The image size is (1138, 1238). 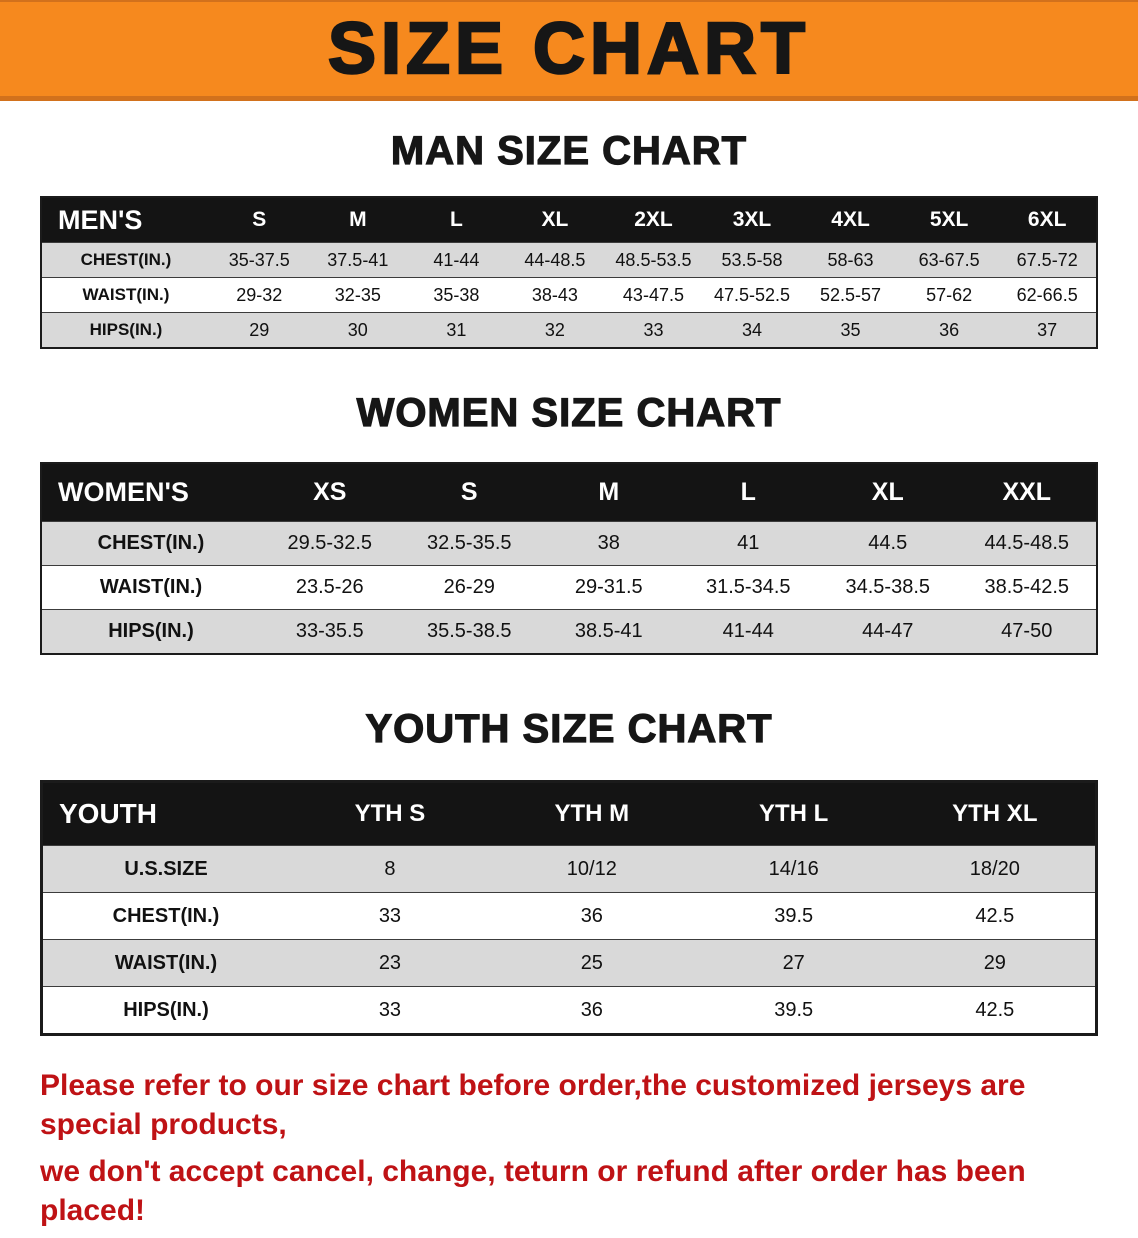 I want to click on value-cell: 44.5-48.5, so click(x=1027, y=543).